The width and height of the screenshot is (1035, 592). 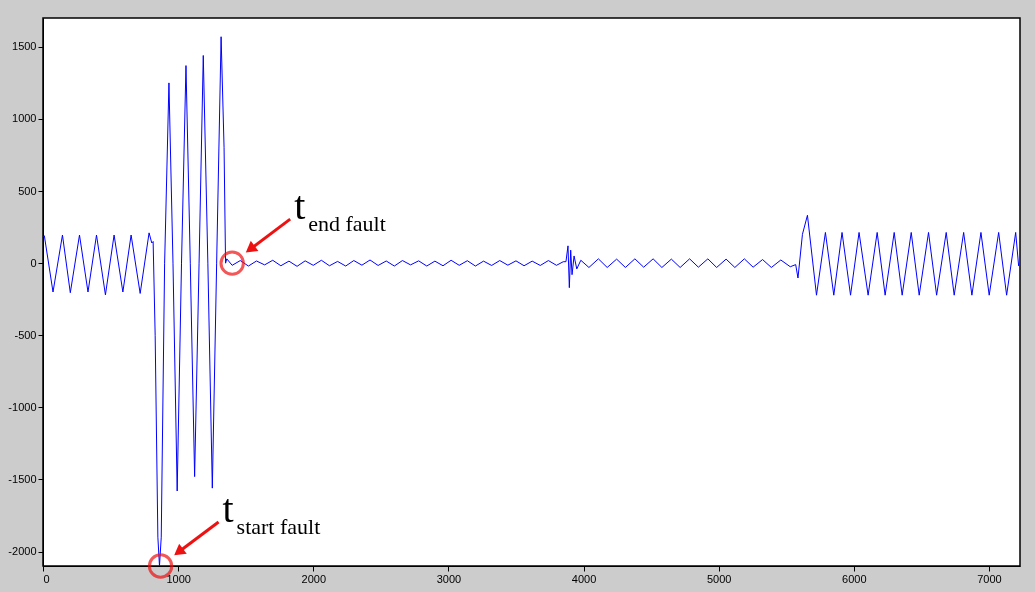 I want to click on y-tick-label: 0, so click(x=33, y=262).